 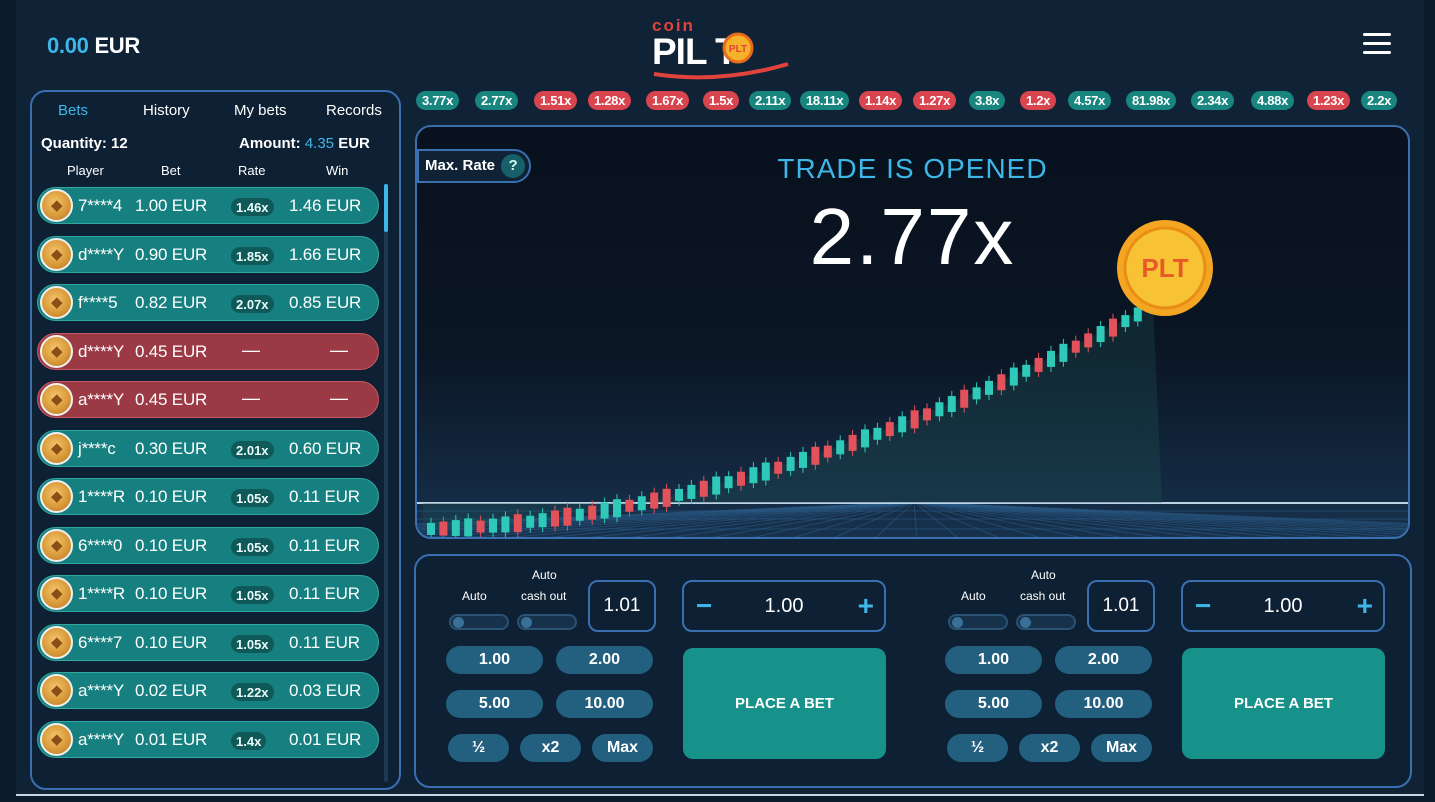 I want to click on bet-player: 6****7, so click(x=100, y=642).